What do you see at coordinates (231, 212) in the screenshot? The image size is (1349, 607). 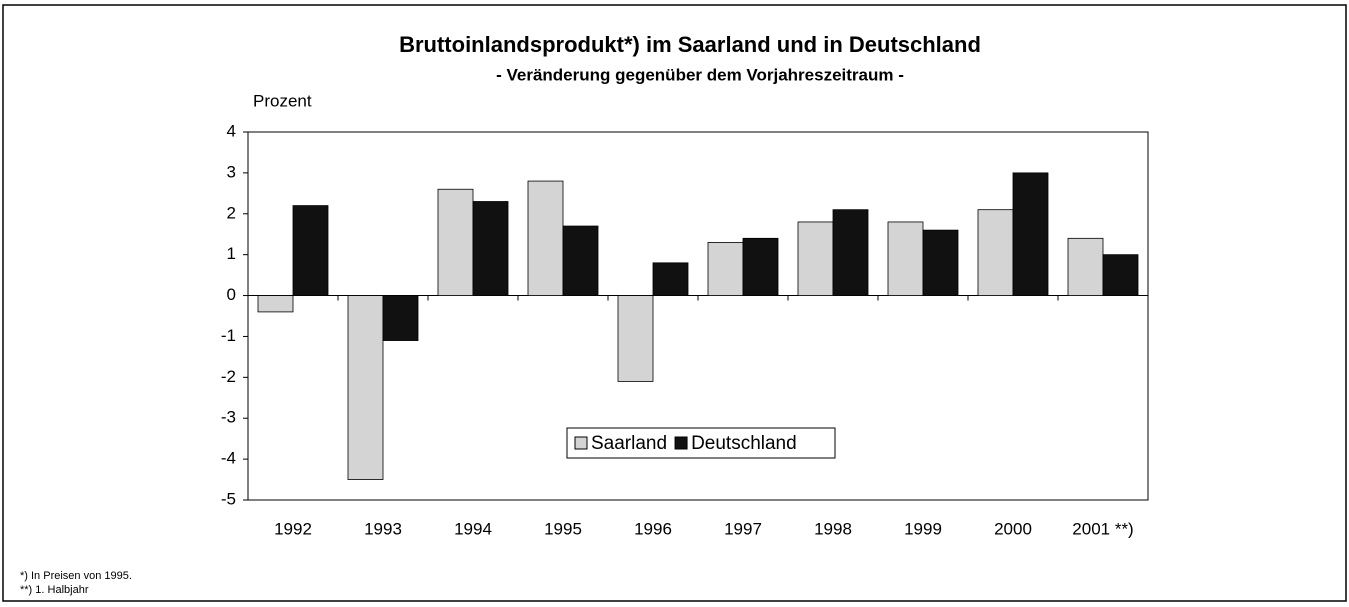 I see `y-tick-label: 2` at bounding box center [231, 212].